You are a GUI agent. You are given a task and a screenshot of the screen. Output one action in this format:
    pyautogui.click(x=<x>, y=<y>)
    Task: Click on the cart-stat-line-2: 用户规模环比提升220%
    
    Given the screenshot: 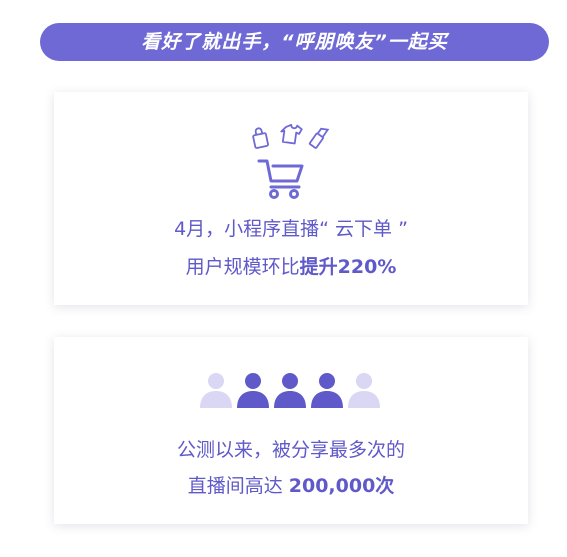 What is the action you would take?
    pyautogui.click(x=291, y=265)
    